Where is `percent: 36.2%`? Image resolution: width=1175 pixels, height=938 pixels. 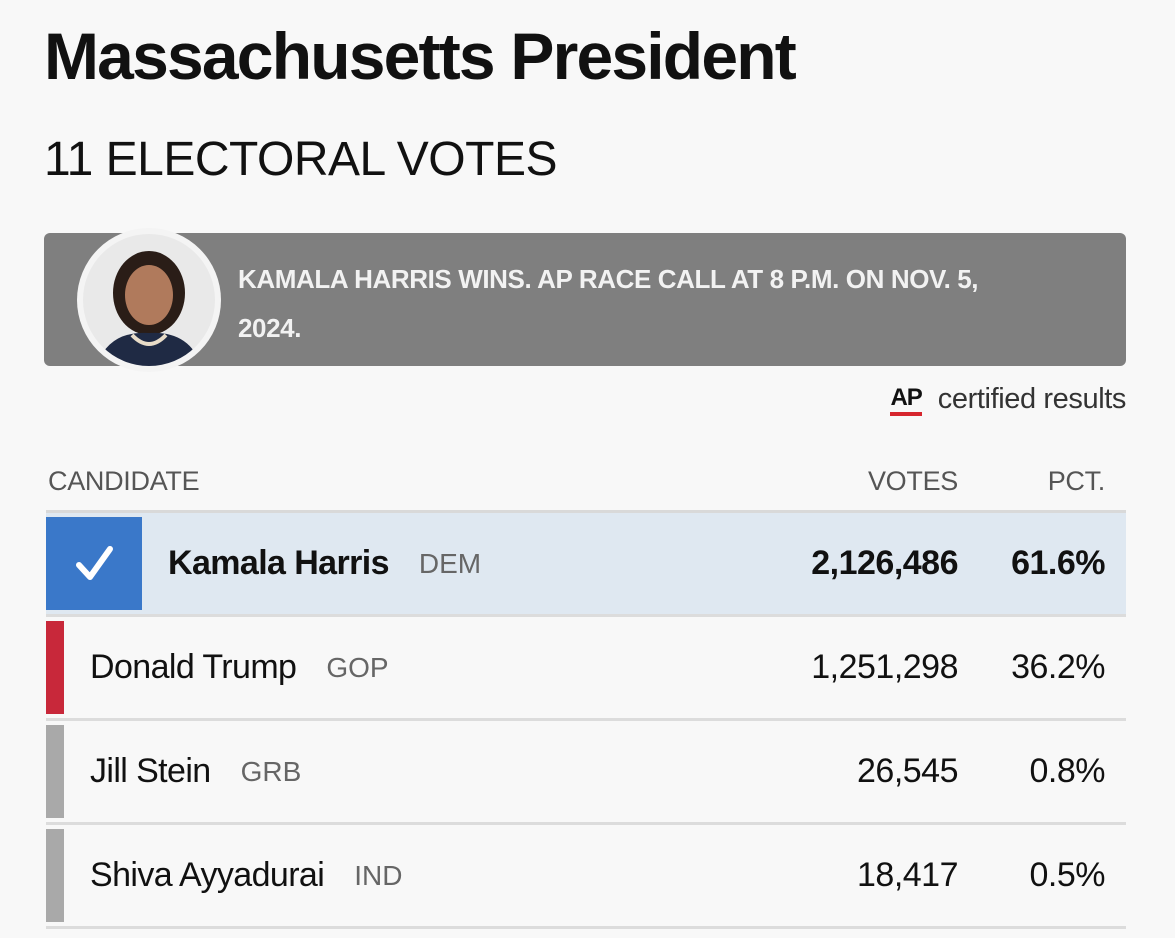 percent: 36.2% is located at coordinates (1058, 667).